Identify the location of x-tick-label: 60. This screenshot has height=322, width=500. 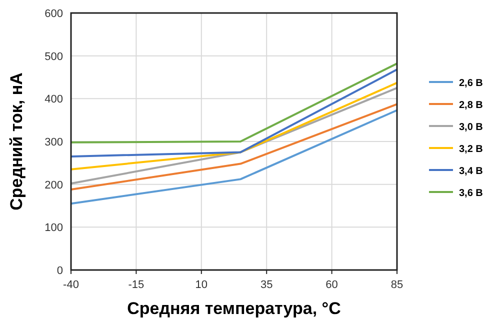
(332, 285).